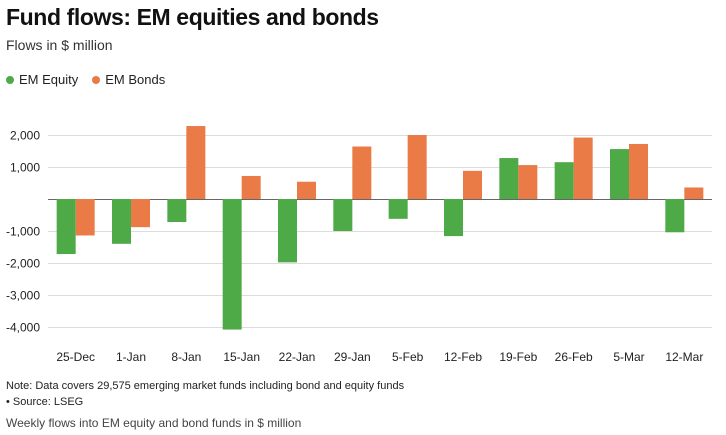 The image size is (726, 435). Describe the element at coordinates (23, 264) in the screenshot. I see `y-tick-label: -2,000` at that location.